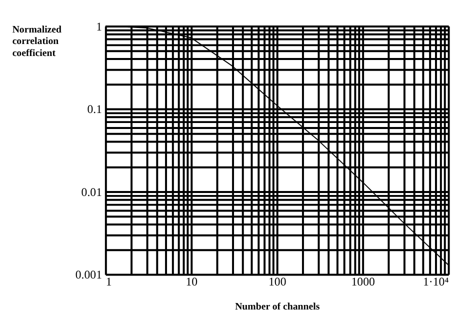  Describe the element at coordinates (91, 191) in the screenshot. I see `y-tick-label: 0.01` at that location.